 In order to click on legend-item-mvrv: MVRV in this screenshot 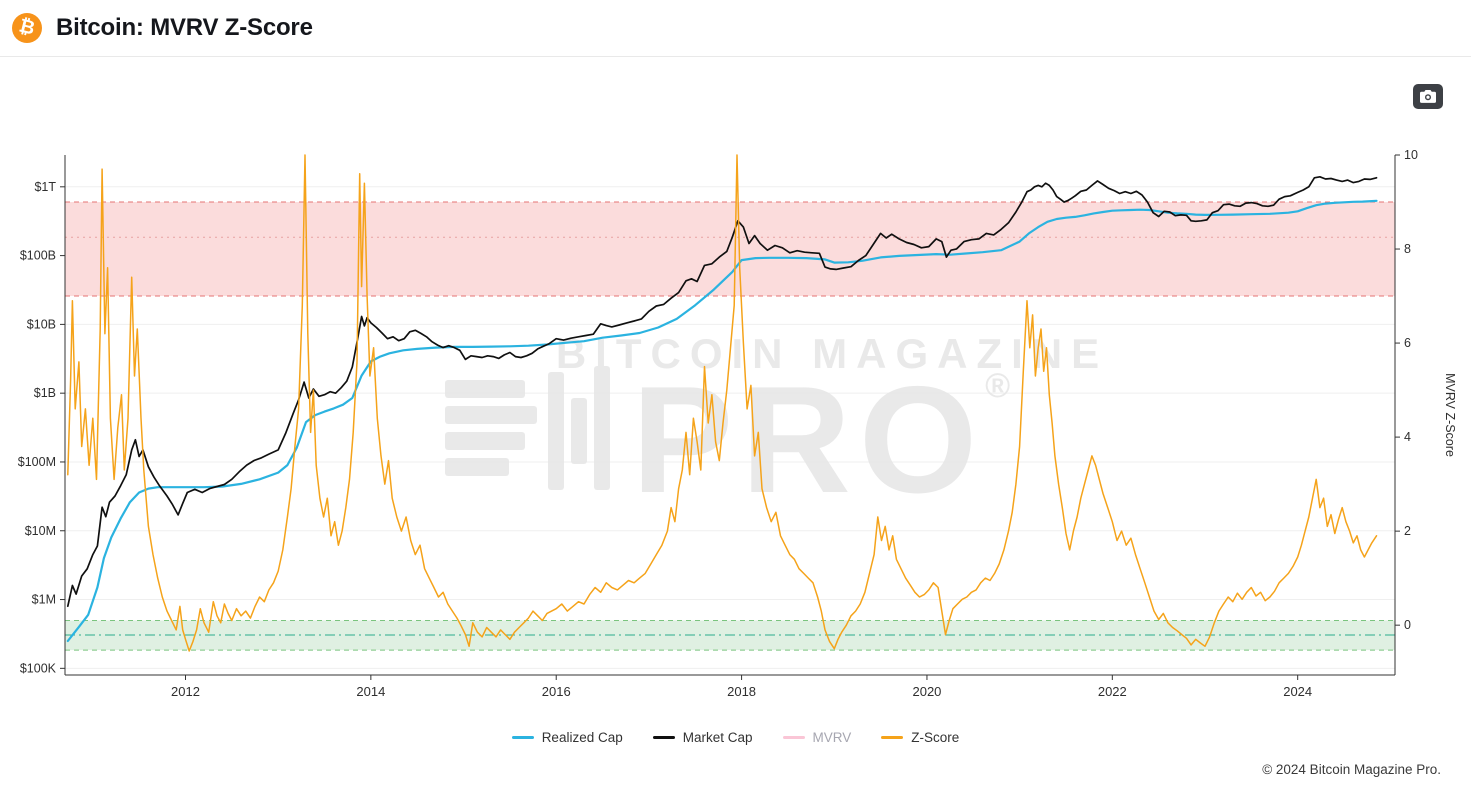, I will do `click(817, 737)`.